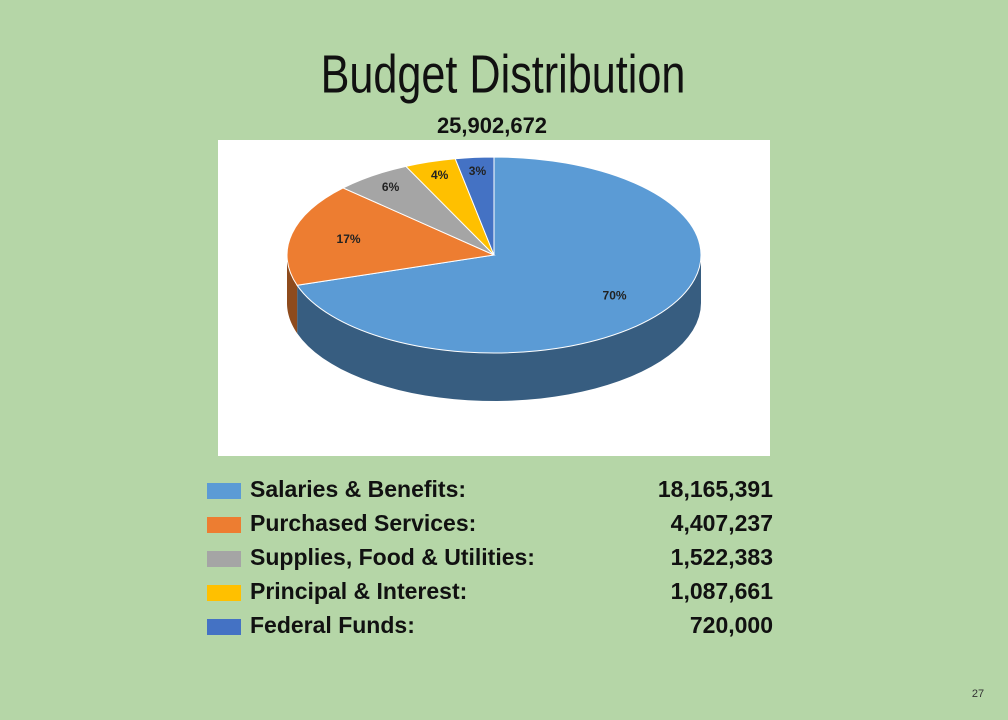 This screenshot has width=1008, height=720. Describe the element at coordinates (478, 171) in the screenshot. I see `data-label: 3%` at that location.